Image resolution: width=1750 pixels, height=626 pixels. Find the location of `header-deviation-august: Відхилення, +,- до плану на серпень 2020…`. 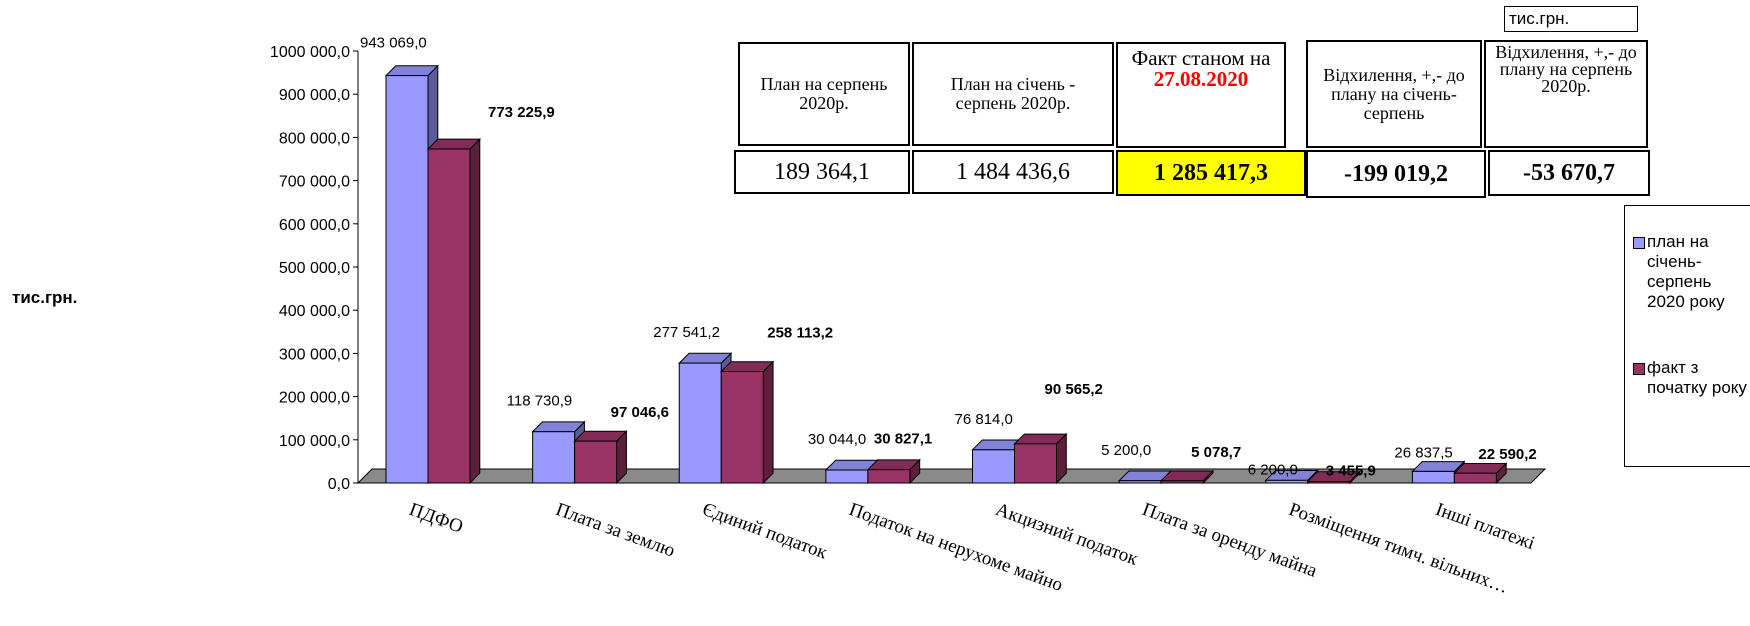

header-deviation-august: Відхилення, +,- до плану на серпень 2020… is located at coordinates (1566, 94).